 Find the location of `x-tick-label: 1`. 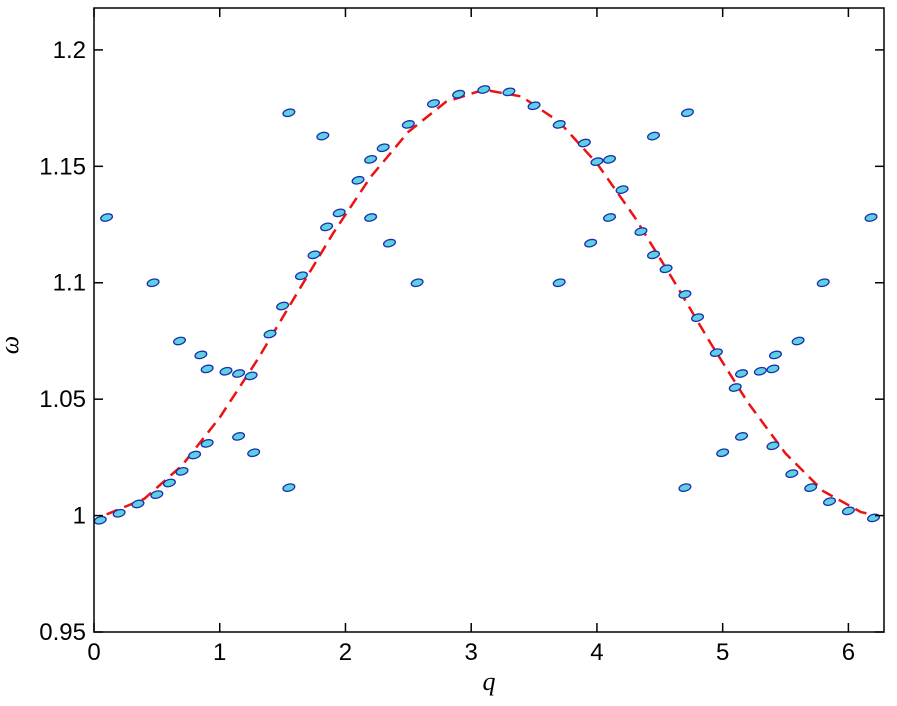

x-tick-label: 1 is located at coordinates (219, 652).